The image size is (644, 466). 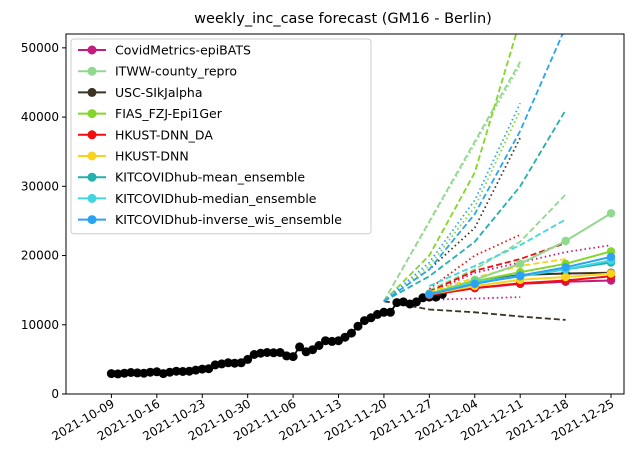 I want to click on legend-label-covidmetrics-epibats: CovidMetrics-epiBATS, so click(x=183, y=50).